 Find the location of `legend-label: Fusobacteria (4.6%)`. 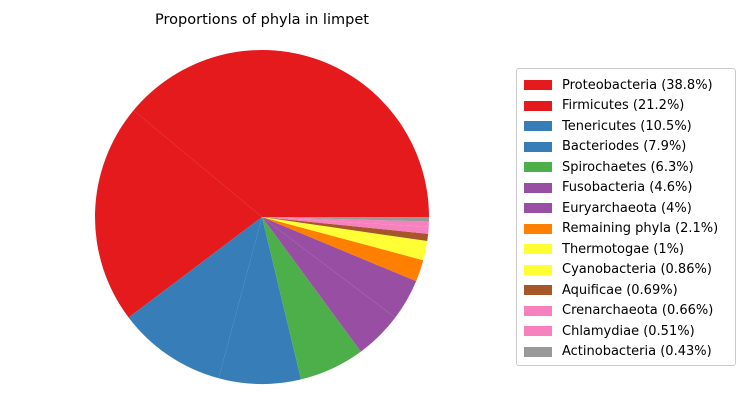

legend-label: Fusobacteria (4.6%) is located at coordinates (627, 187).